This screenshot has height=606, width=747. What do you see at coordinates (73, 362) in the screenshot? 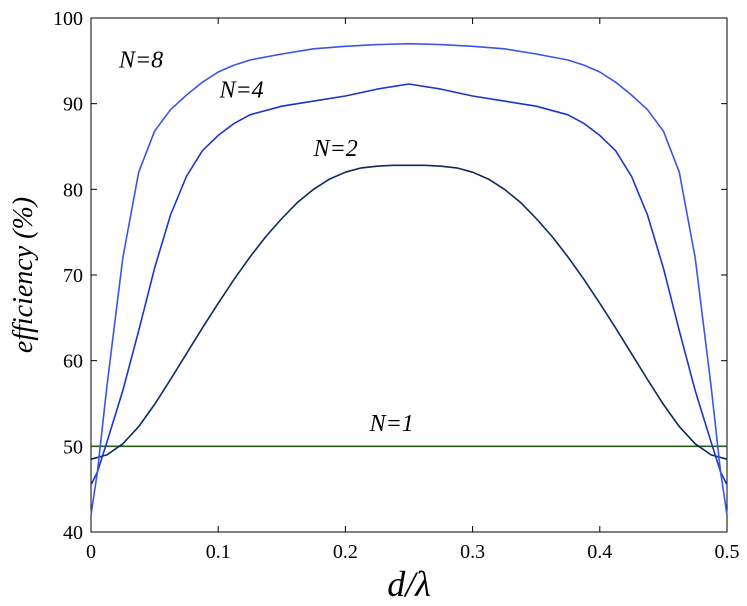
I see `y-tick-label: 60` at bounding box center [73, 362].